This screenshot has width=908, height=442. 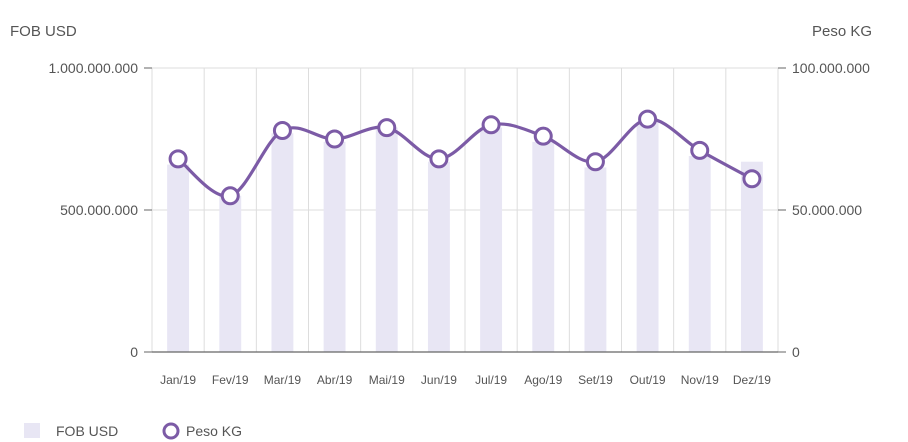 I want to click on legend-line-label: Peso KG, so click(x=214, y=431).